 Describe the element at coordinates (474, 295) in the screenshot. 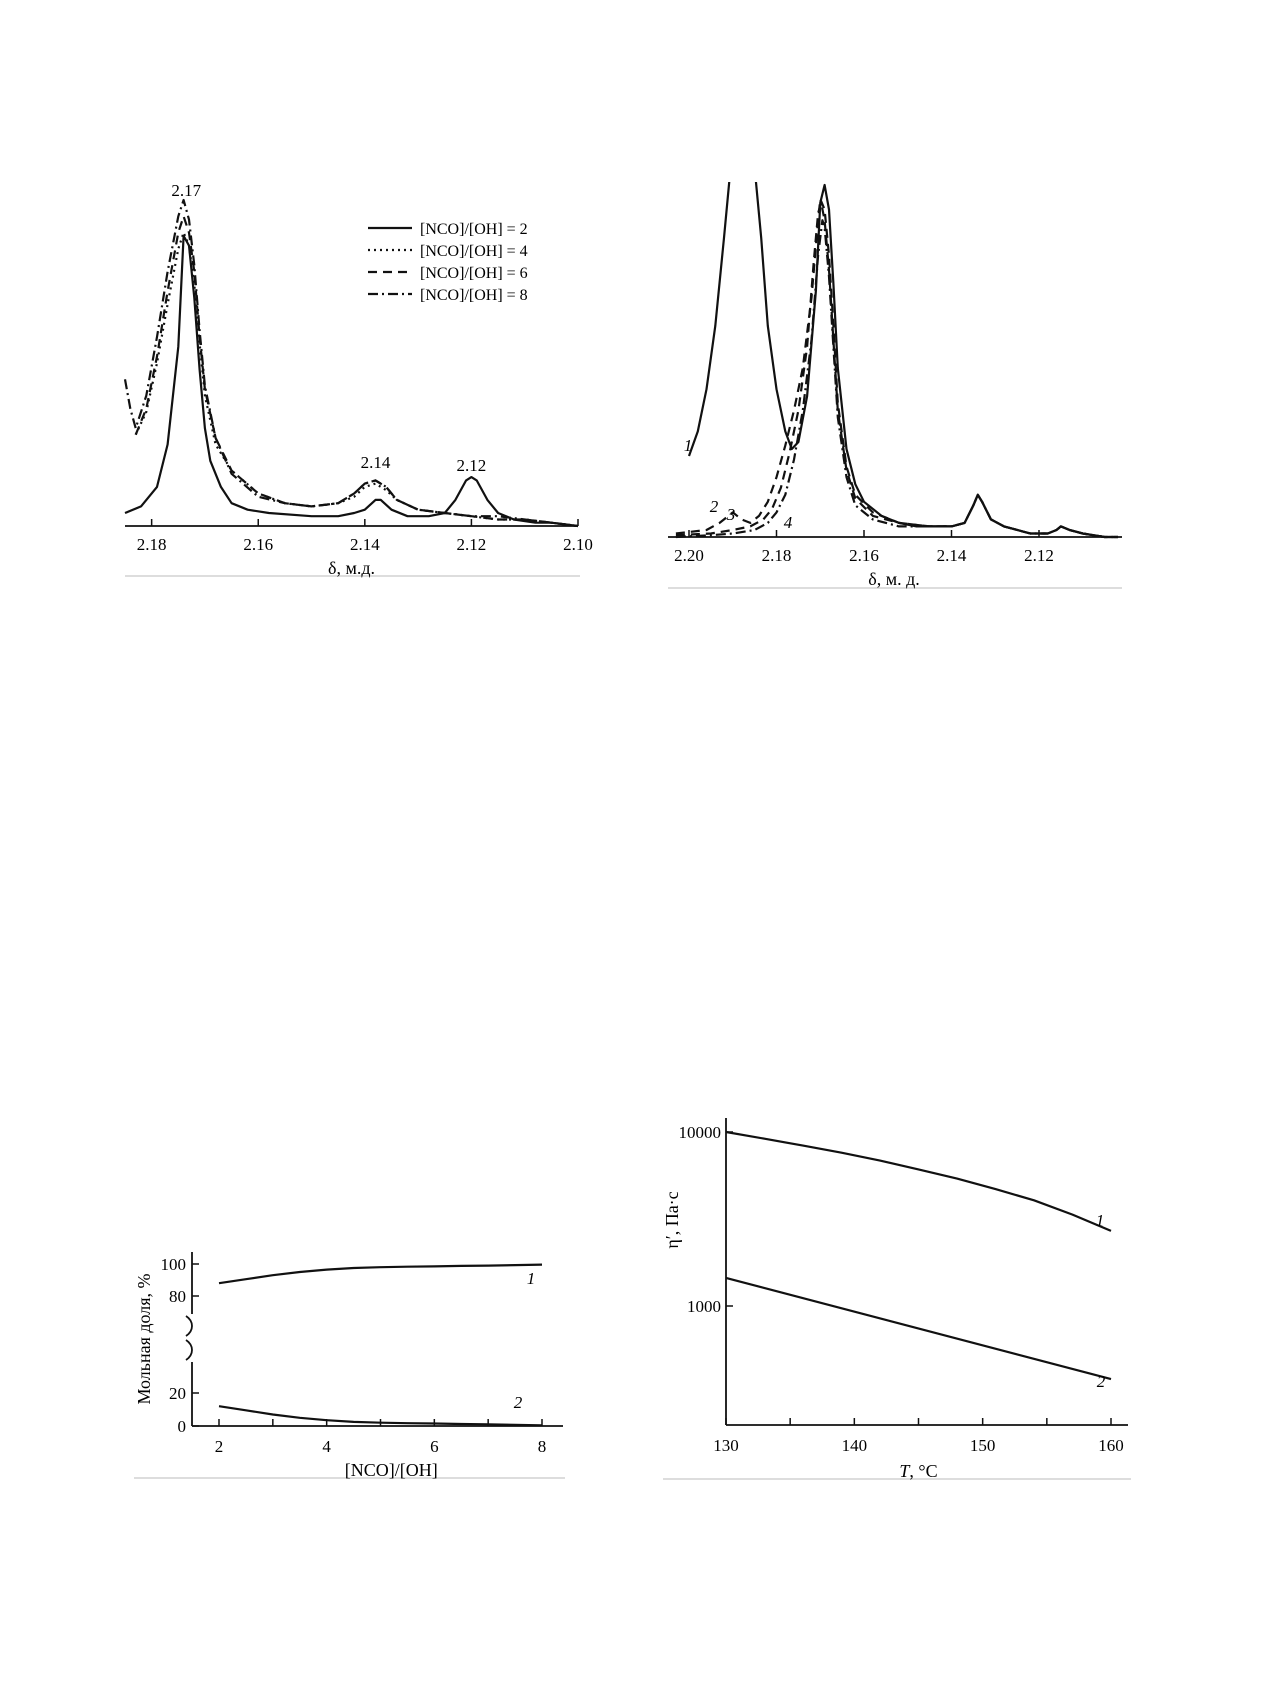

I see `c1-legend-label: [NCO]/[OH] = 8` at that location.